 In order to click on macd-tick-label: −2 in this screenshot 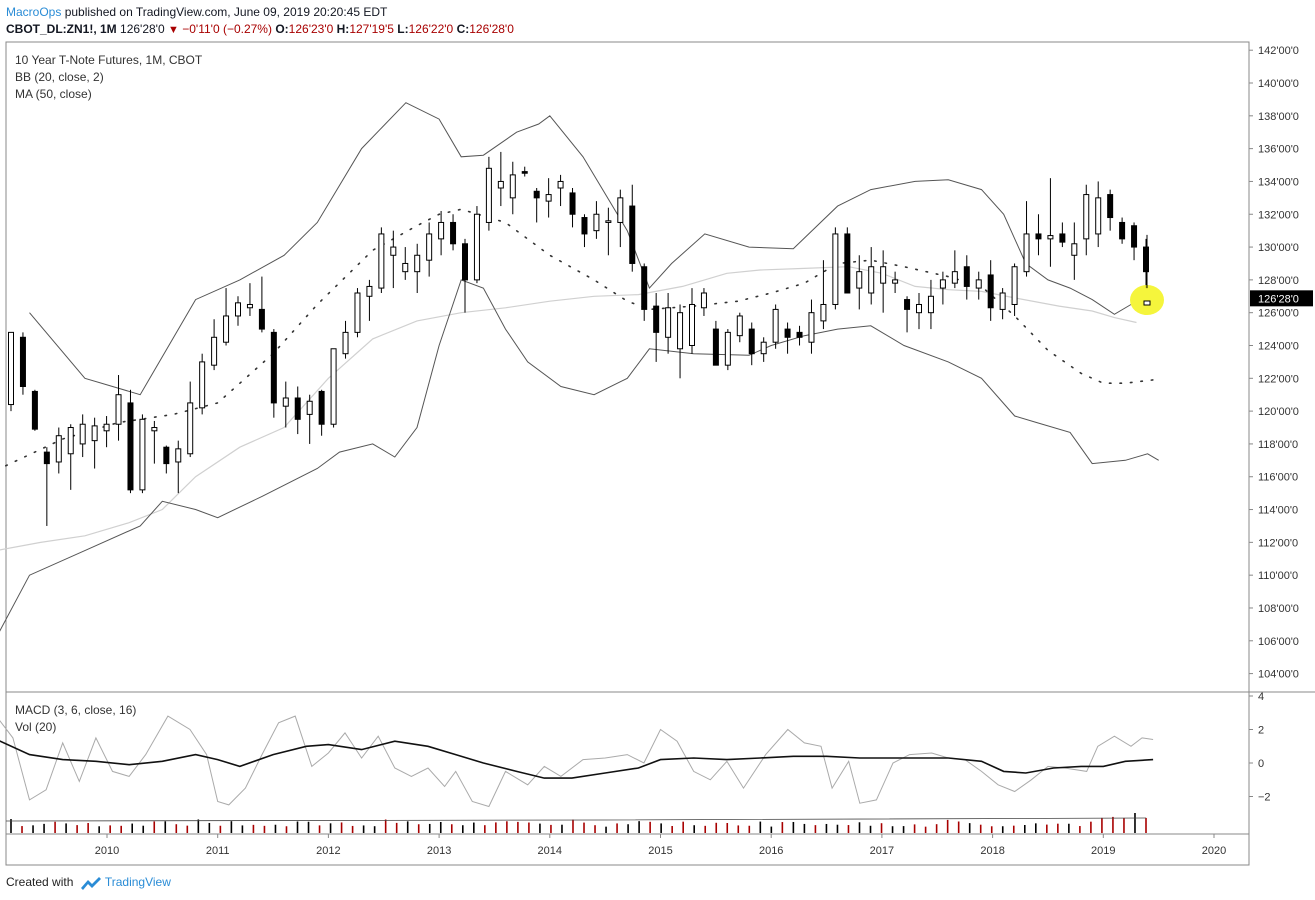, I will do `click(1264, 798)`.